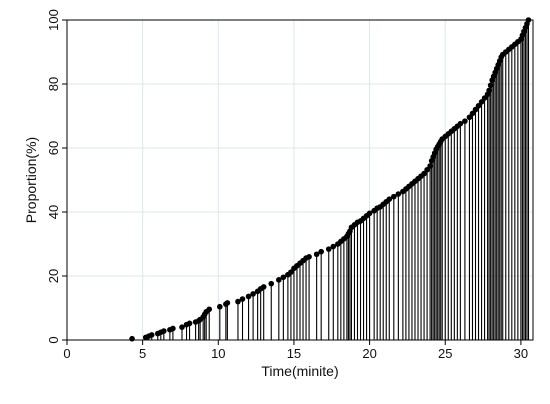  Describe the element at coordinates (218, 353) in the screenshot. I see `x-tick-label: 10` at that location.